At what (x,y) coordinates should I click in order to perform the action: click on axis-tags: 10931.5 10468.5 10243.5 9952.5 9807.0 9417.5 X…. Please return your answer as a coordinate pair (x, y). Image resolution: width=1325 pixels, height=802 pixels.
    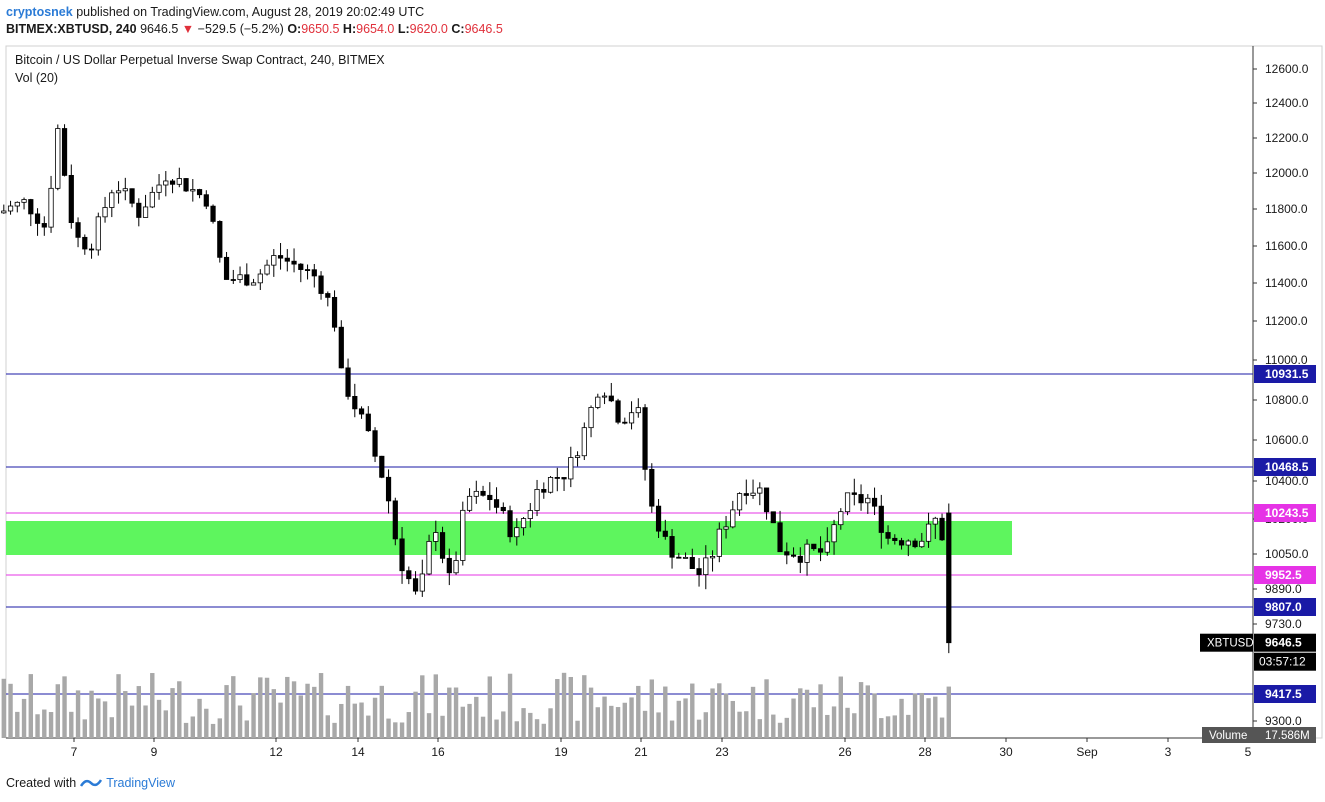
    Looking at the image, I should click on (1258, 554).